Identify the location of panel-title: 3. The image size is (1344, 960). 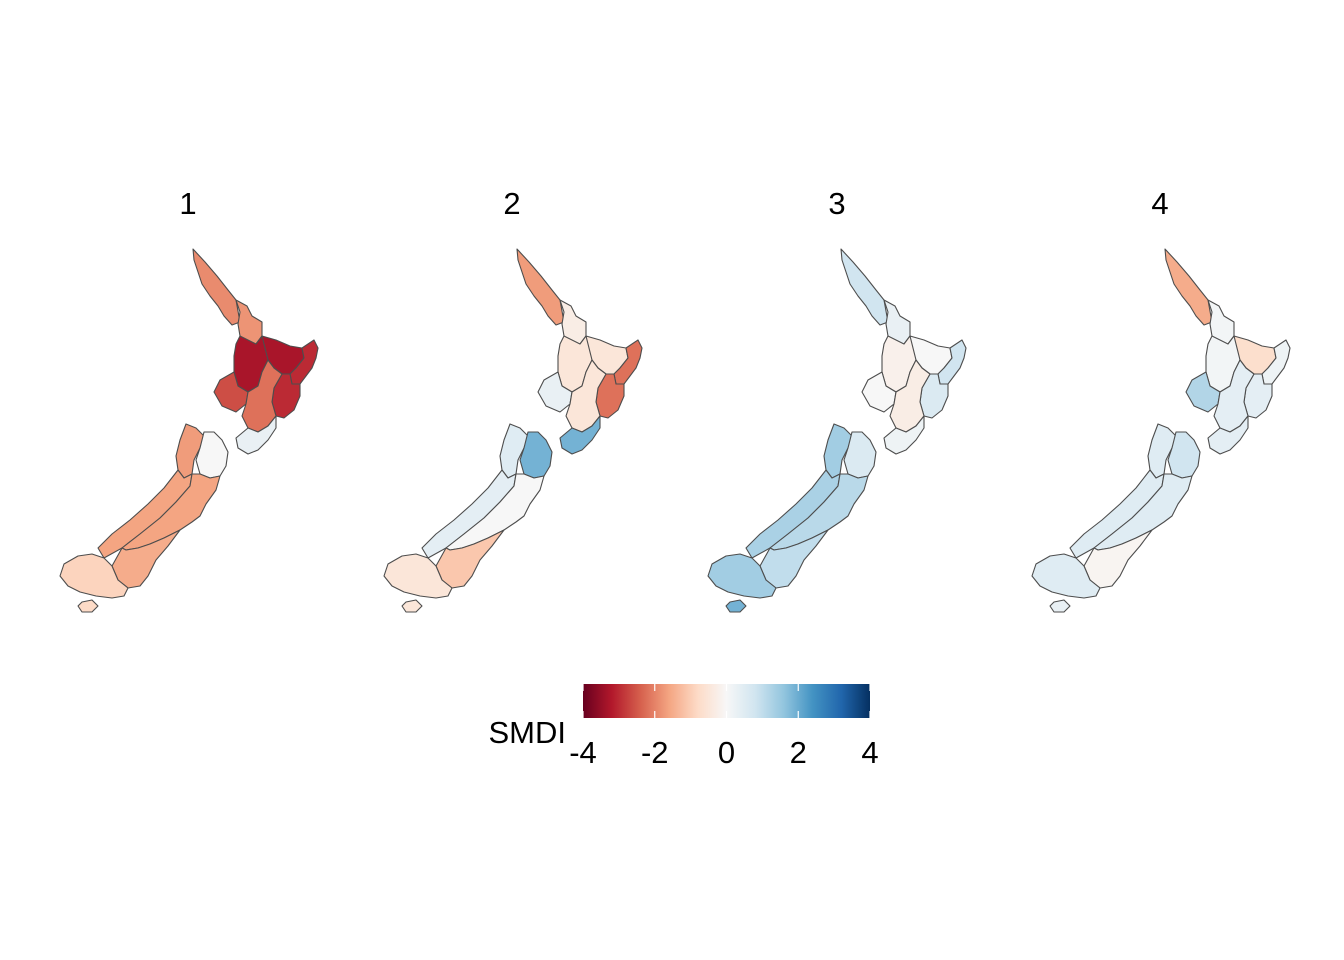
(836, 203).